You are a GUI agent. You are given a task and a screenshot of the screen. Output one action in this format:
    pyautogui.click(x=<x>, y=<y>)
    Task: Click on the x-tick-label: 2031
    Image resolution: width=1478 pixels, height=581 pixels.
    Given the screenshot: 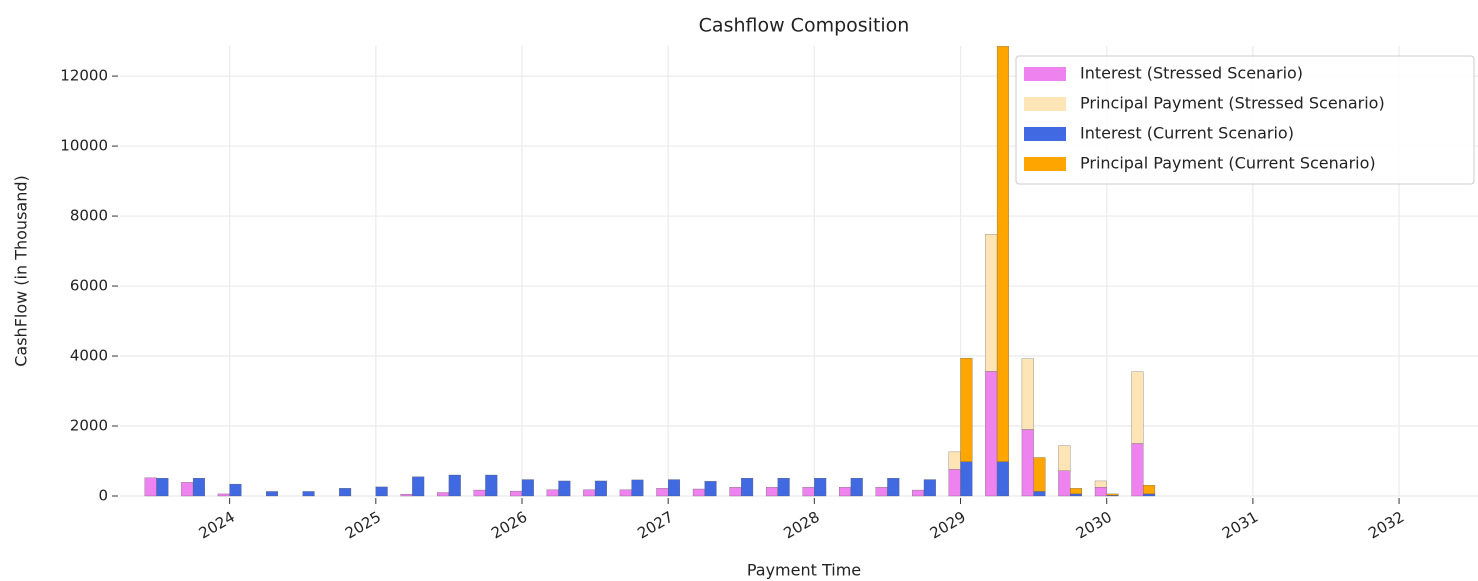 What is the action you would take?
    pyautogui.click(x=1240, y=525)
    